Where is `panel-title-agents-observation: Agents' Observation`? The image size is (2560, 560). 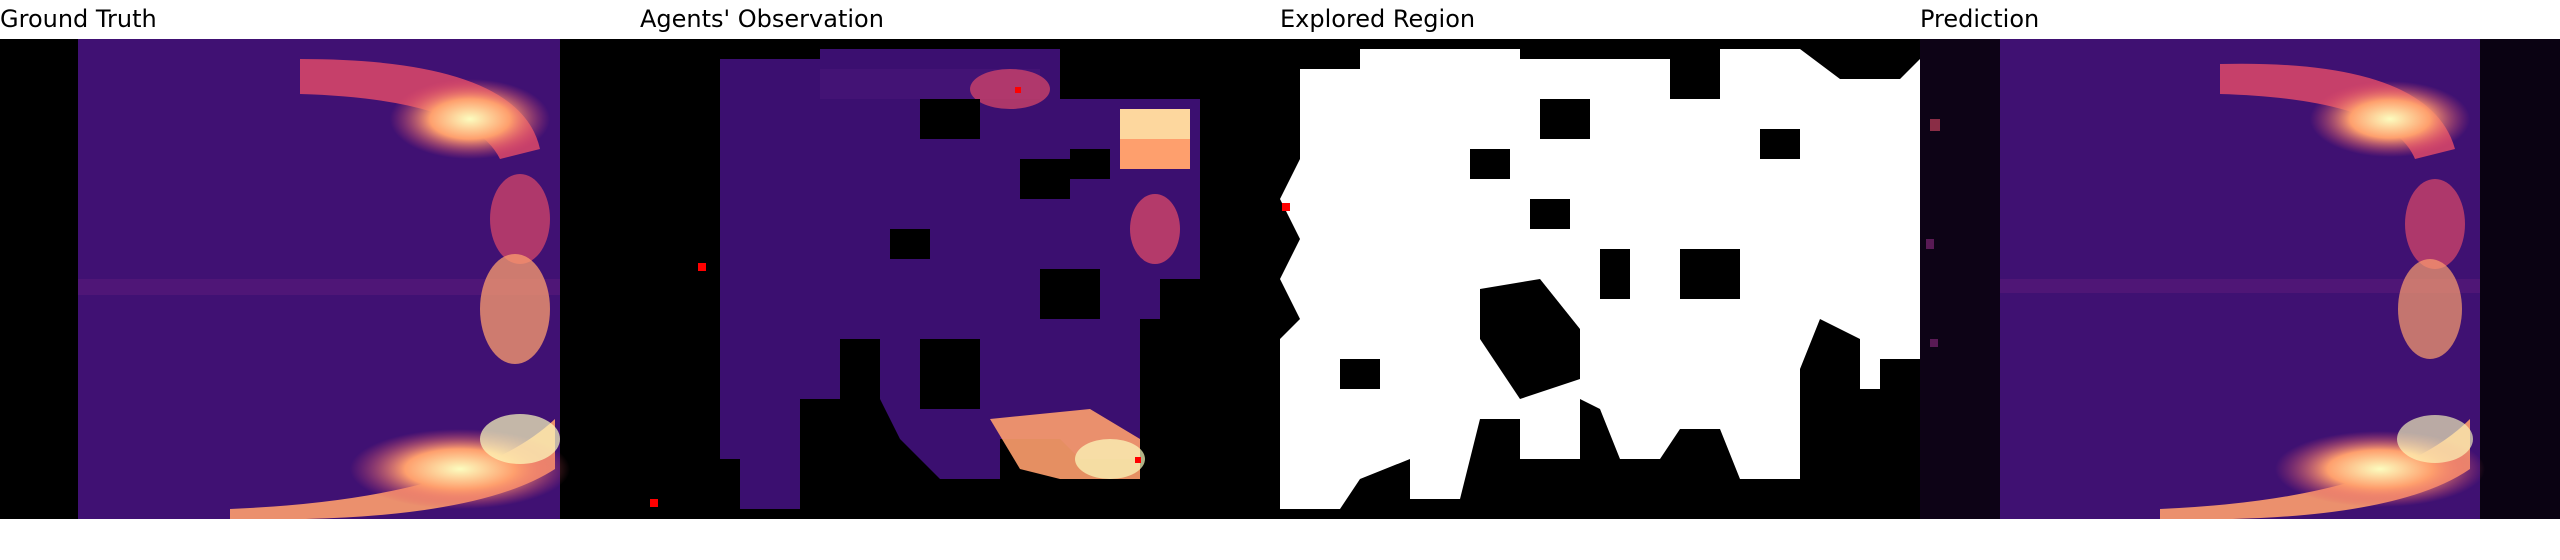 panel-title-agents-observation: Agents' Observation is located at coordinates (762, 19).